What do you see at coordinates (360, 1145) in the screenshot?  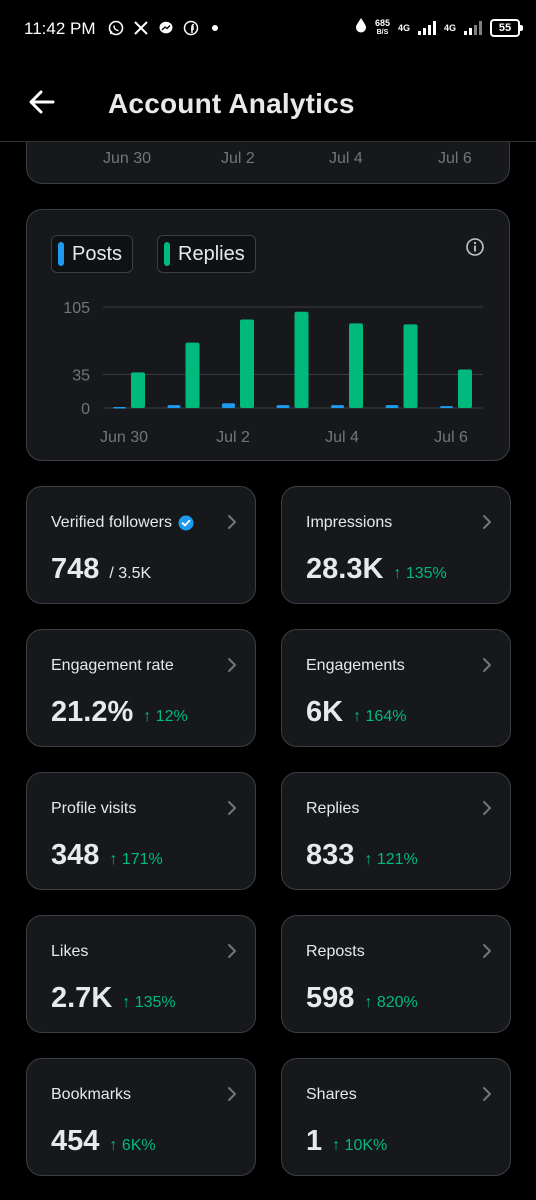 I see `metric-change: ↑ 10K%` at bounding box center [360, 1145].